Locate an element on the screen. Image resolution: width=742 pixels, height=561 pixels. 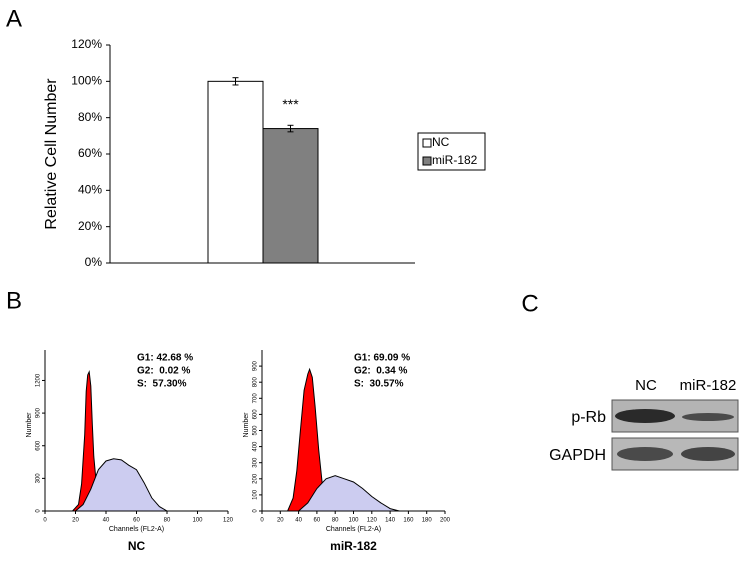
cell-cycle-stat: G2: 0.34 % is located at coordinates (380, 371).